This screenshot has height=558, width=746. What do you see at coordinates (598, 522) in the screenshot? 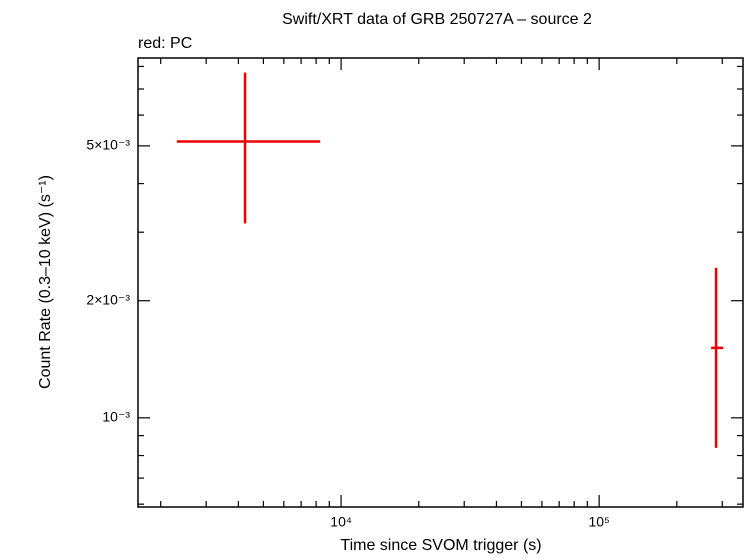
I see `x-tick-label: 10⁵` at bounding box center [598, 522].